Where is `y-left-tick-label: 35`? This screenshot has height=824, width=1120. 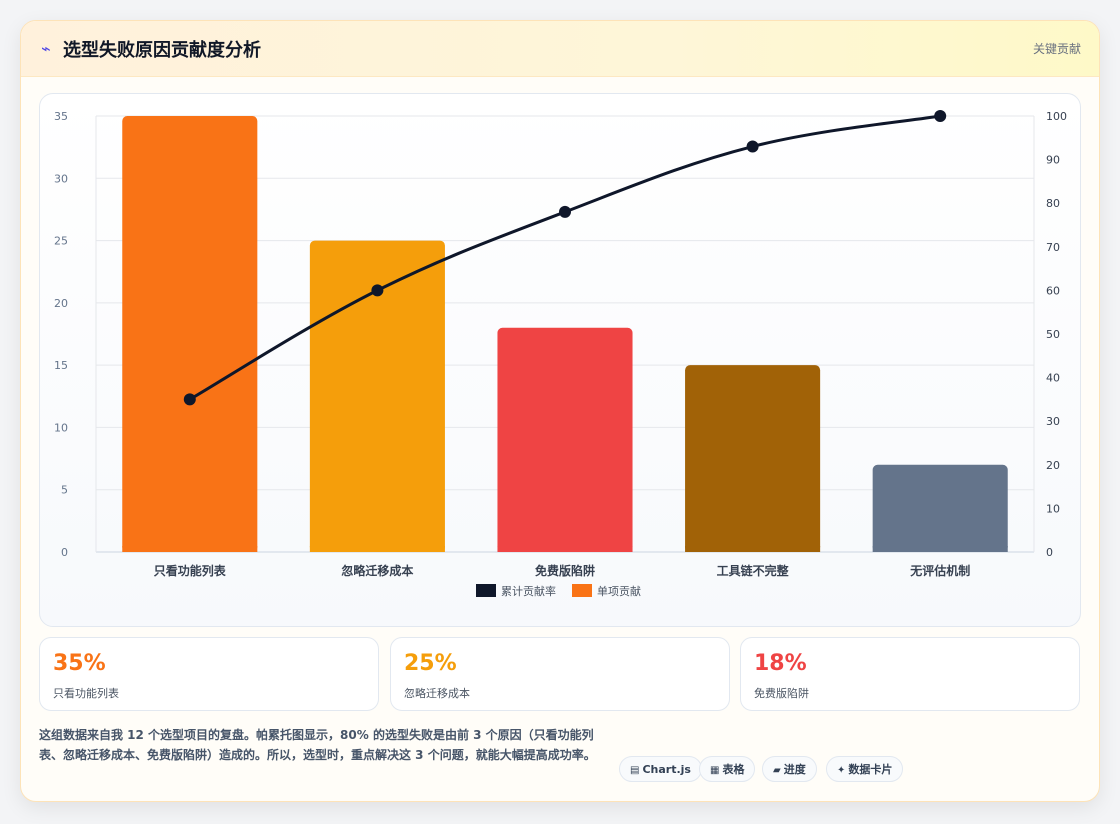
y-left-tick-label: 35 is located at coordinates (61, 116).